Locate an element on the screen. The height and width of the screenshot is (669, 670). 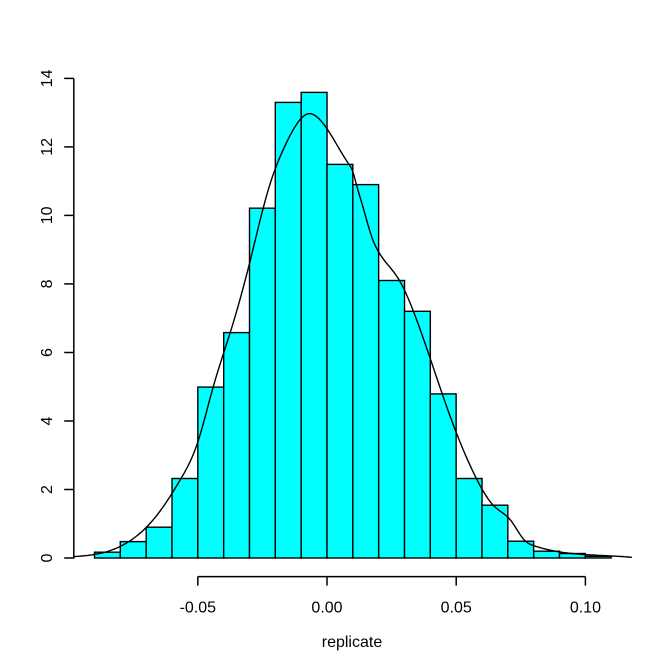
svg-text: 2 is located at coordinates (47, 489).